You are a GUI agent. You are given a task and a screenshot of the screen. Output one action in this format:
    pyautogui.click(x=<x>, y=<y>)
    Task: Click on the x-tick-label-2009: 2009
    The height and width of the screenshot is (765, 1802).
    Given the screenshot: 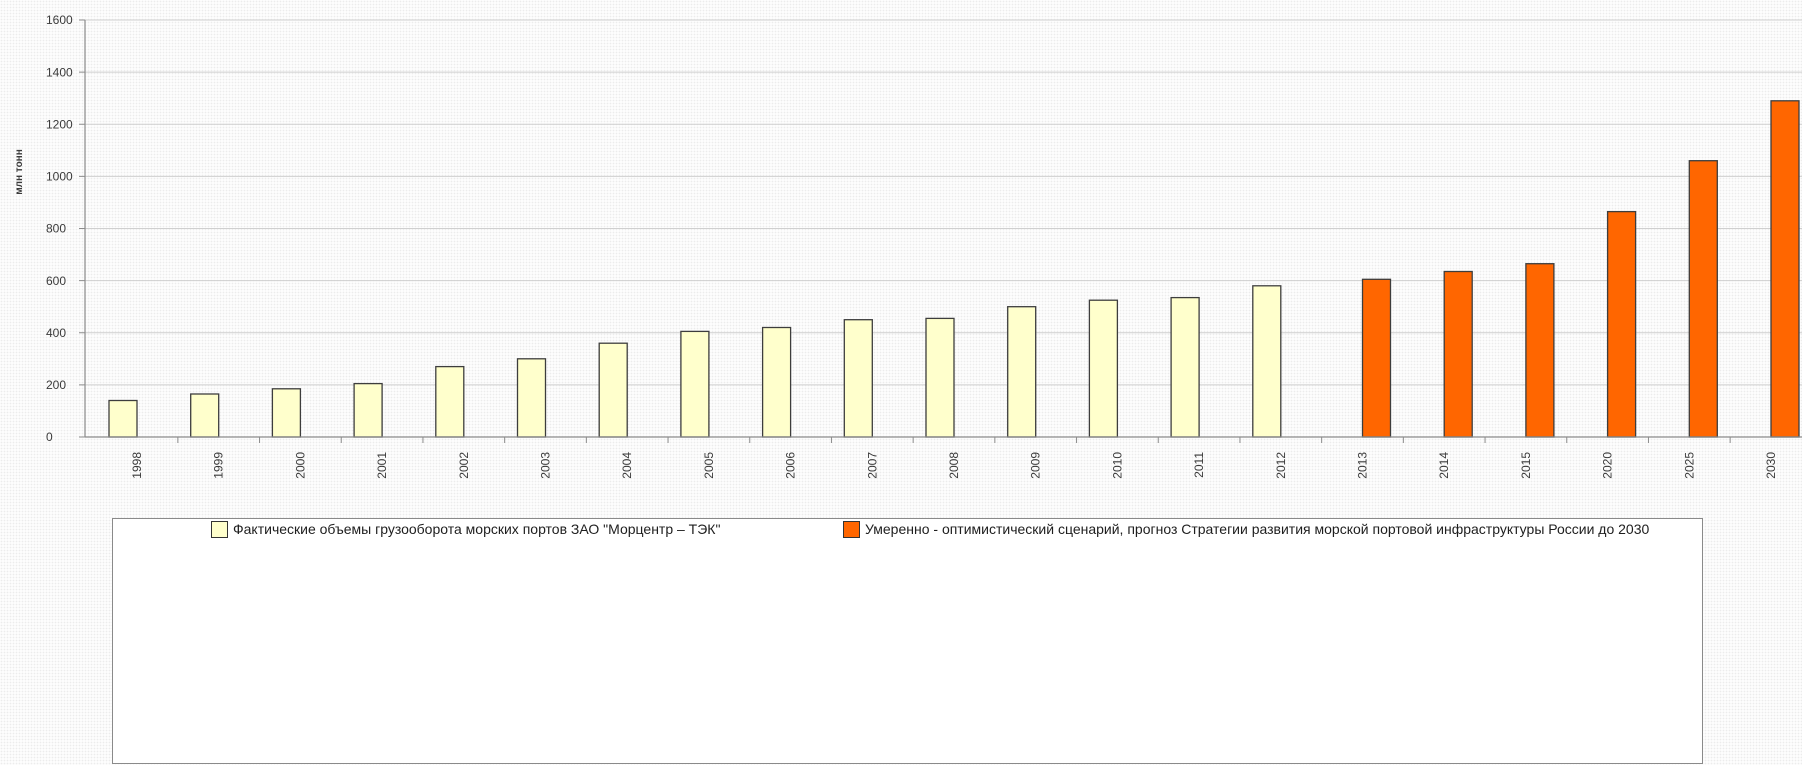 What is the action you would take?
    pyautogui.click(x=1036, y=465)
    